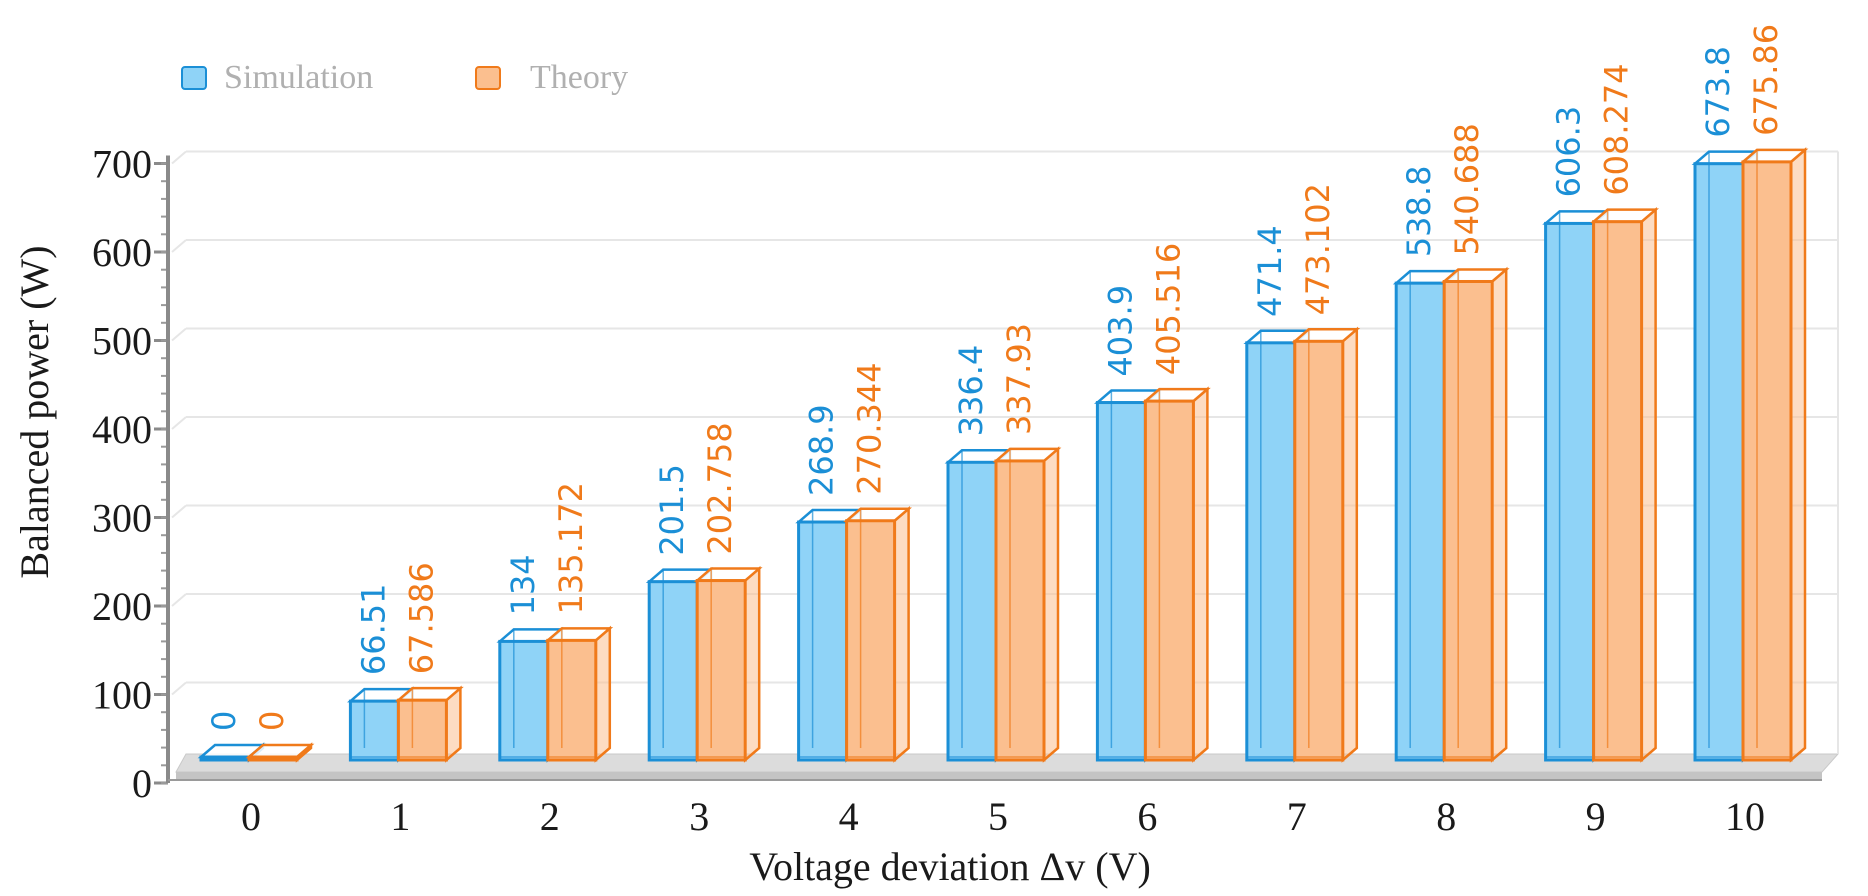 The width and height of the screenshot is (1868, 896). Describe the element at coordinates (1467, 189) in the screenshot. I see `data-label-theory: 540.688` at that location.